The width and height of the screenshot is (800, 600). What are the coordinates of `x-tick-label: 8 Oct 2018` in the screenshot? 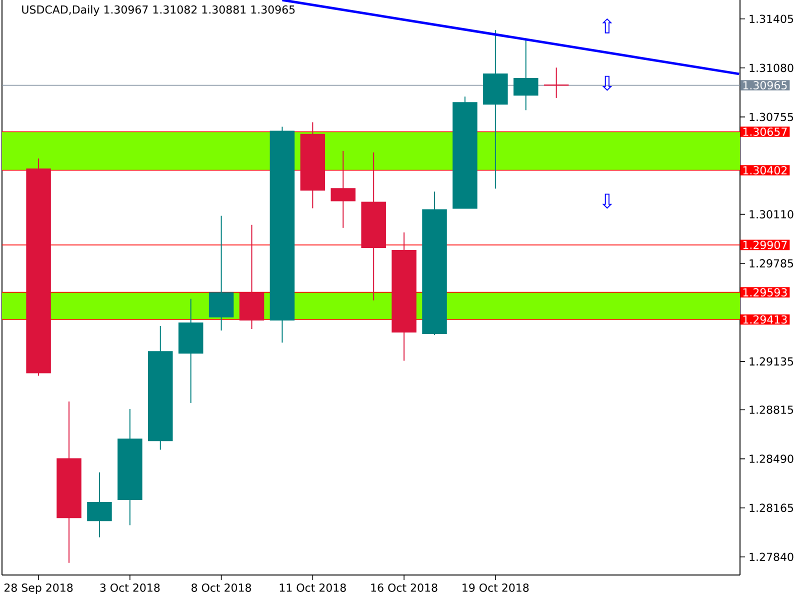 It's located at (222, 588).